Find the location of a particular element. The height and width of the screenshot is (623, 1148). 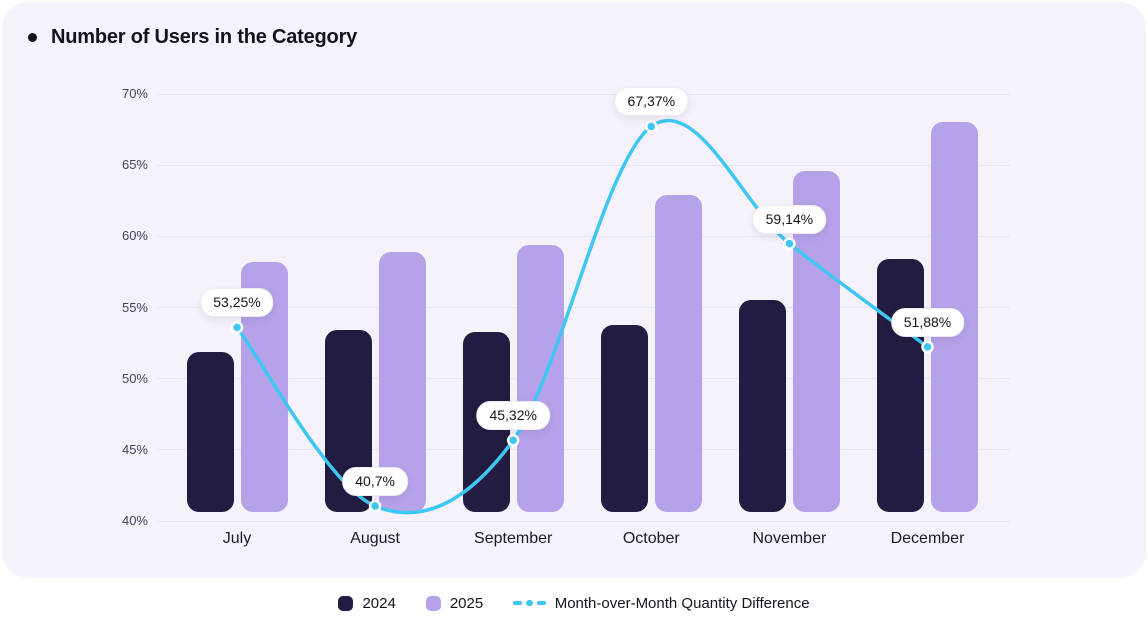

y-axis-label-55%: 55% is located at coordinates (134, 307).